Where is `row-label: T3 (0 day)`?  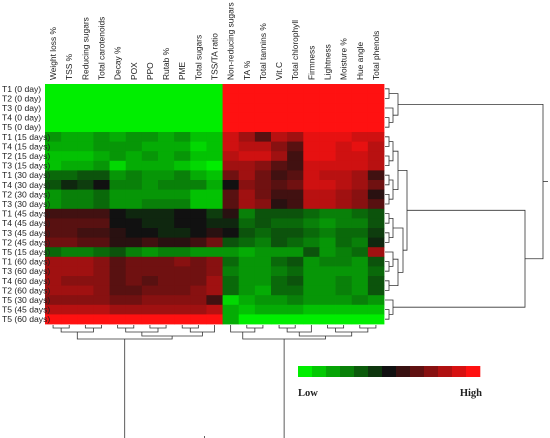
row-label: T3 (0 day) is located at coordinates (21, 108).